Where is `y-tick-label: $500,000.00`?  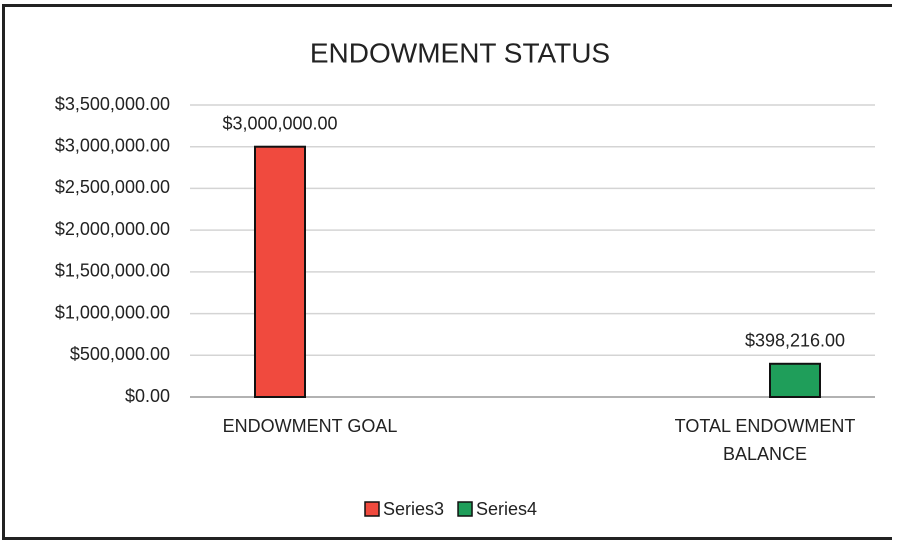
y-tick-label: $500,000.00 is located at coordinates (120, 354).